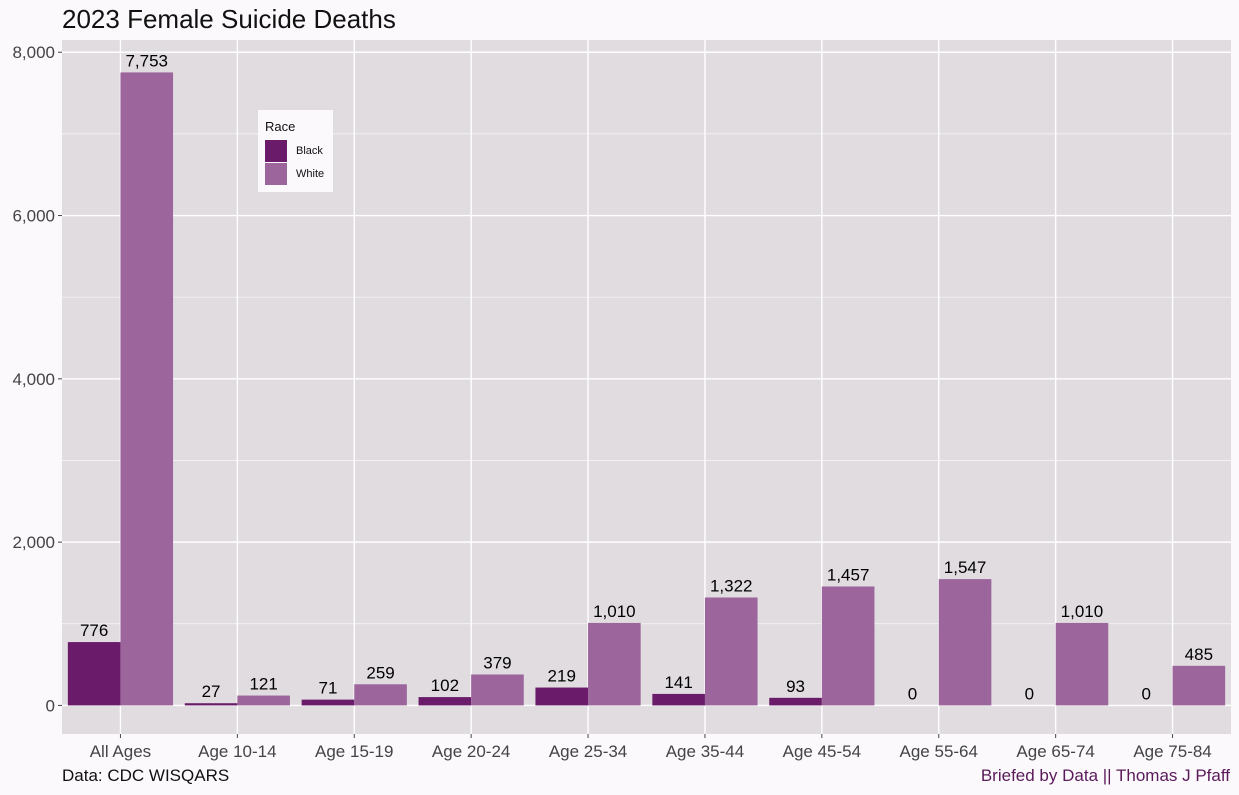 The image size is (1239, 795). What do you see at coordinates (327, 688) in the screenshot?
I see `bar-value-label: 71` at bounding box center [327, 688].